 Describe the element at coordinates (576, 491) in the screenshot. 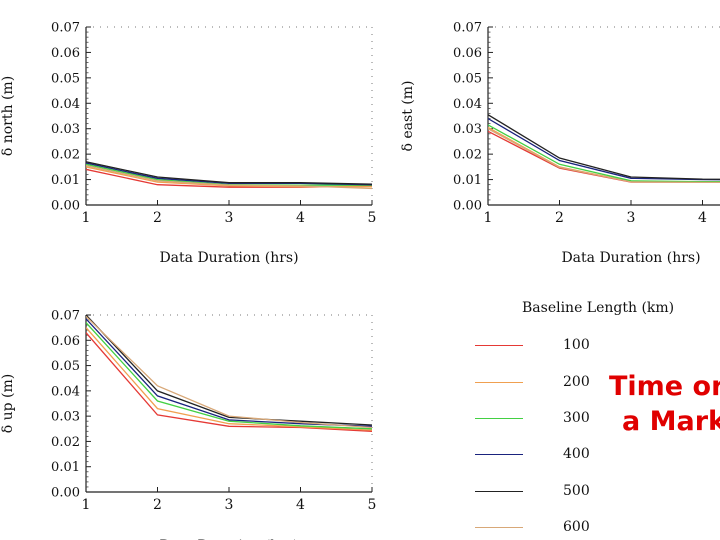

I see `legend-label: 500` at that location.